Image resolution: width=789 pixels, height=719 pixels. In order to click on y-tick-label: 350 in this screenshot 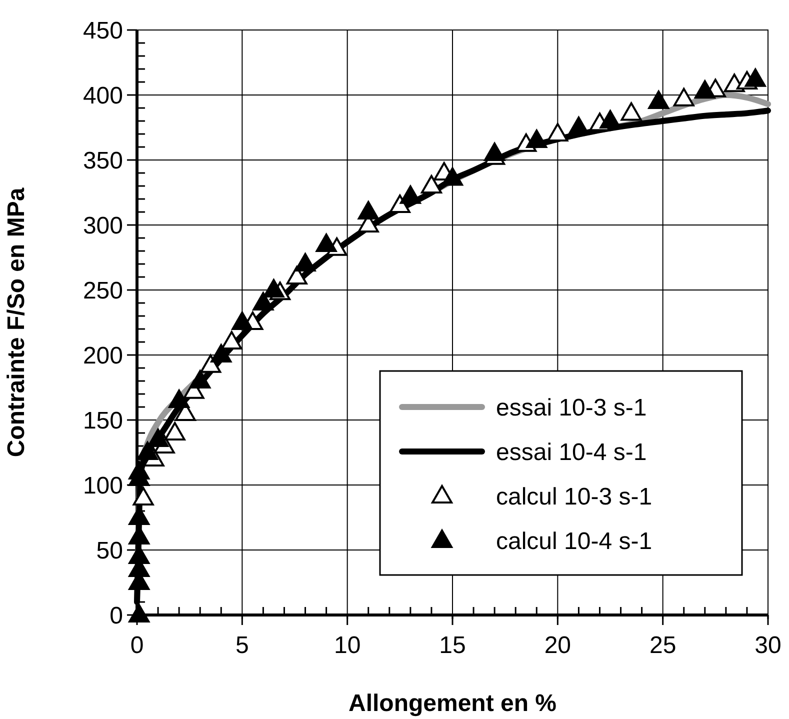, I will do `click(102, 160)`.